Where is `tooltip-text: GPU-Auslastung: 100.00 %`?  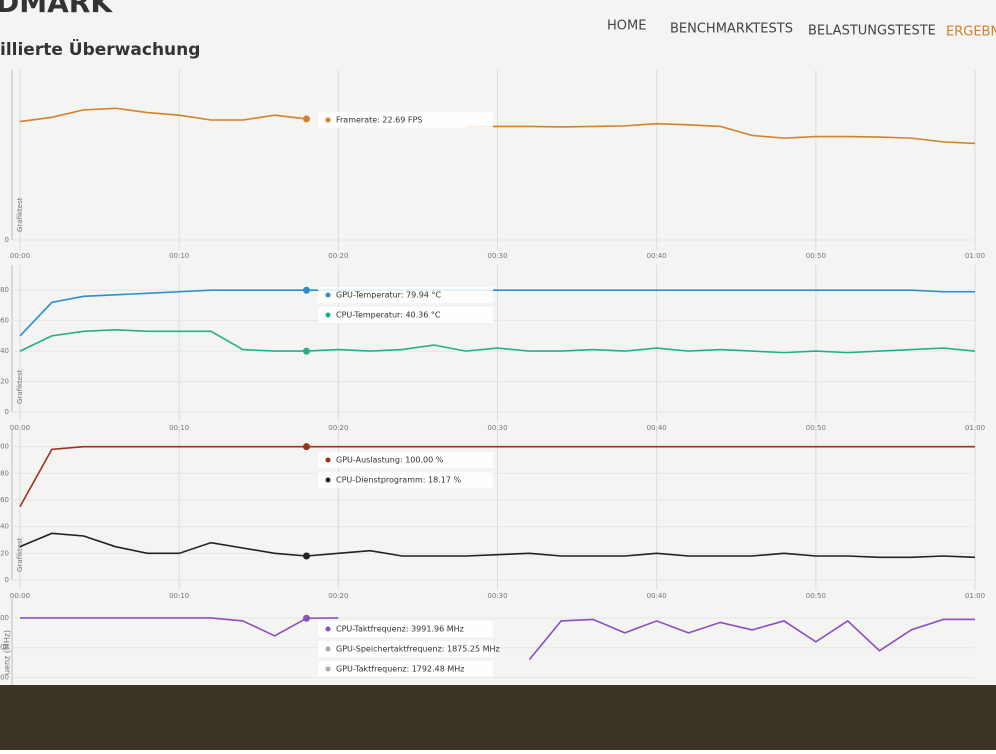 tooltip-text: GPU-Auslastung: 100.00 % is located at coordinates (390, 460).